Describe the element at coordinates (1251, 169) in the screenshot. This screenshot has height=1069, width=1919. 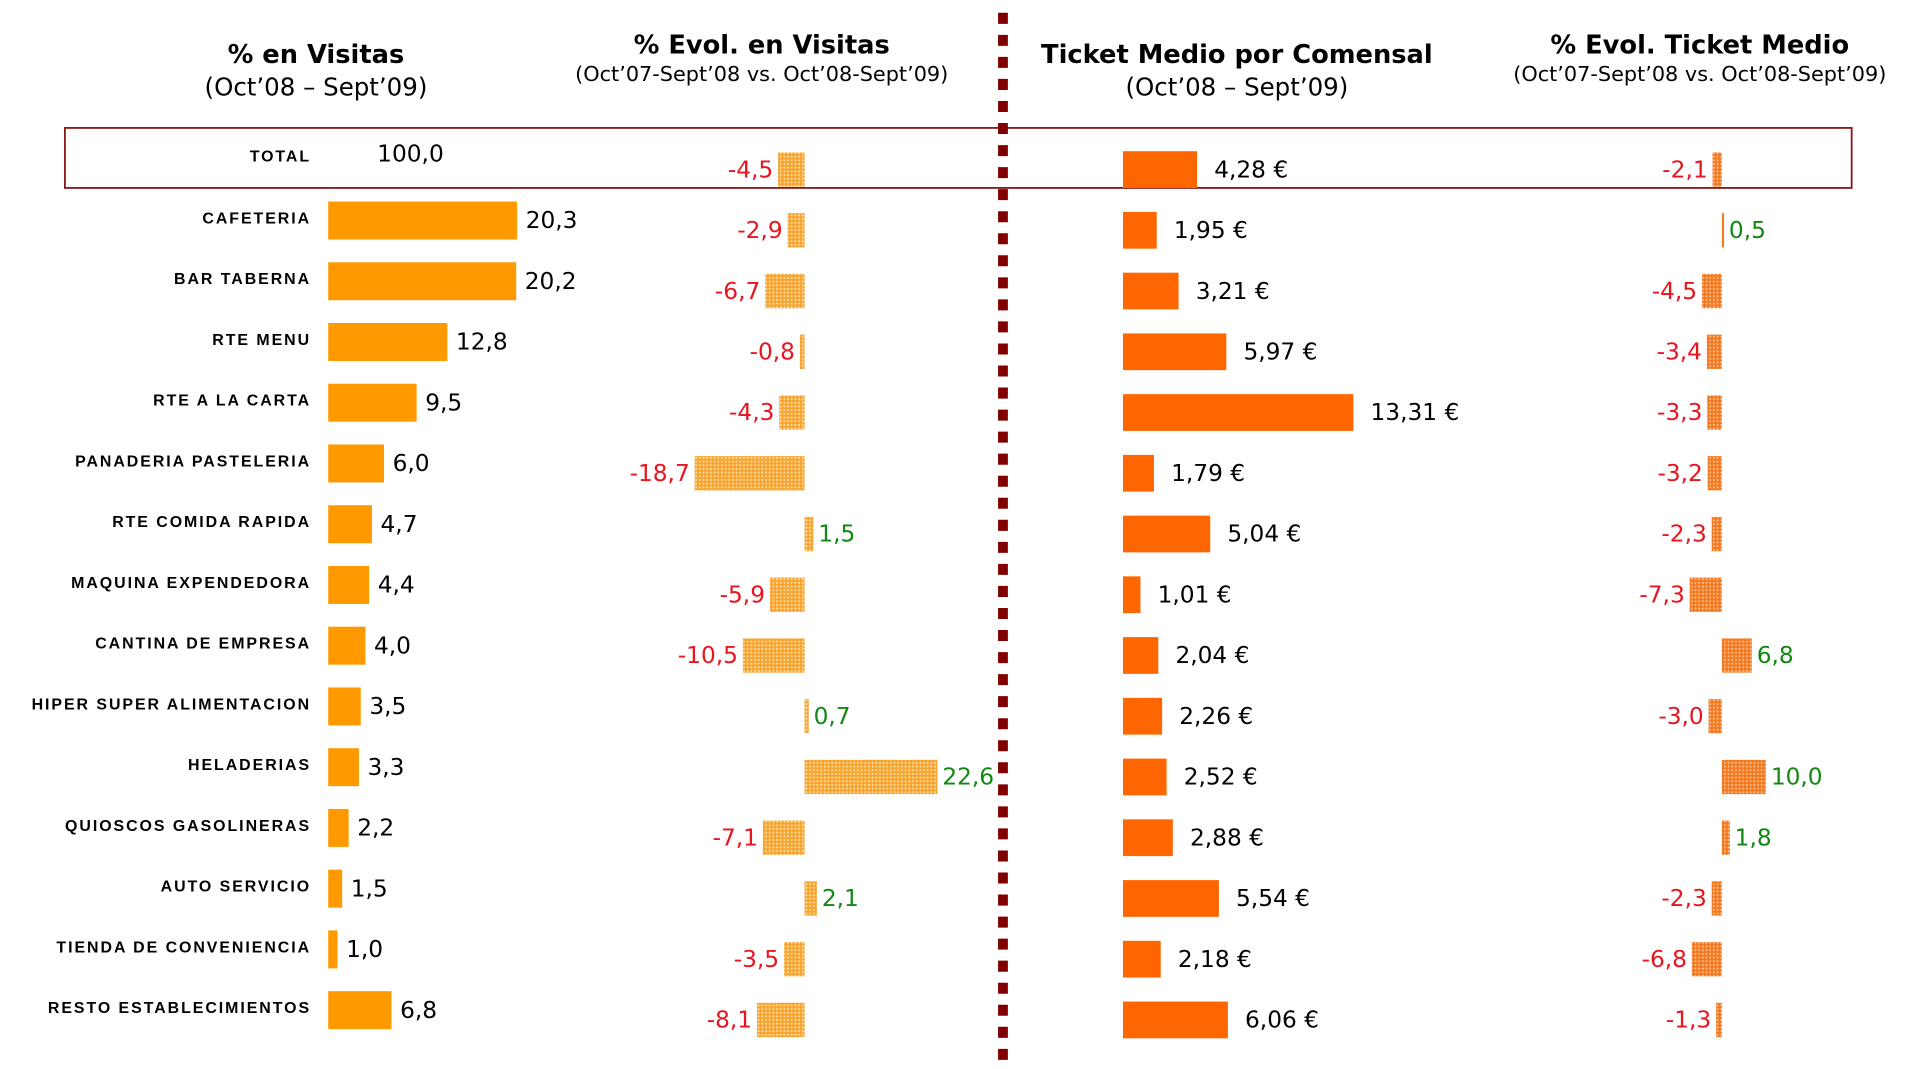
I see `value-label: 4,28 €` at that location.